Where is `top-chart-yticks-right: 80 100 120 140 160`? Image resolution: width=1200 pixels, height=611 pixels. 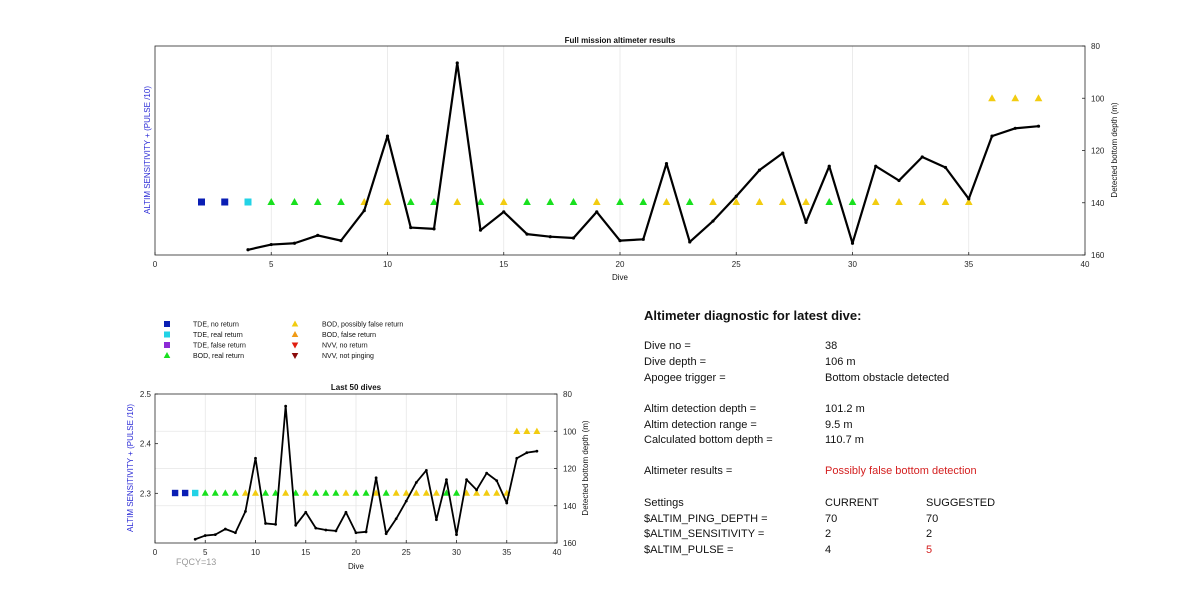 top-chart-yticks-right: 80 100 120 140 160 is located at coordinates (1093, 151).